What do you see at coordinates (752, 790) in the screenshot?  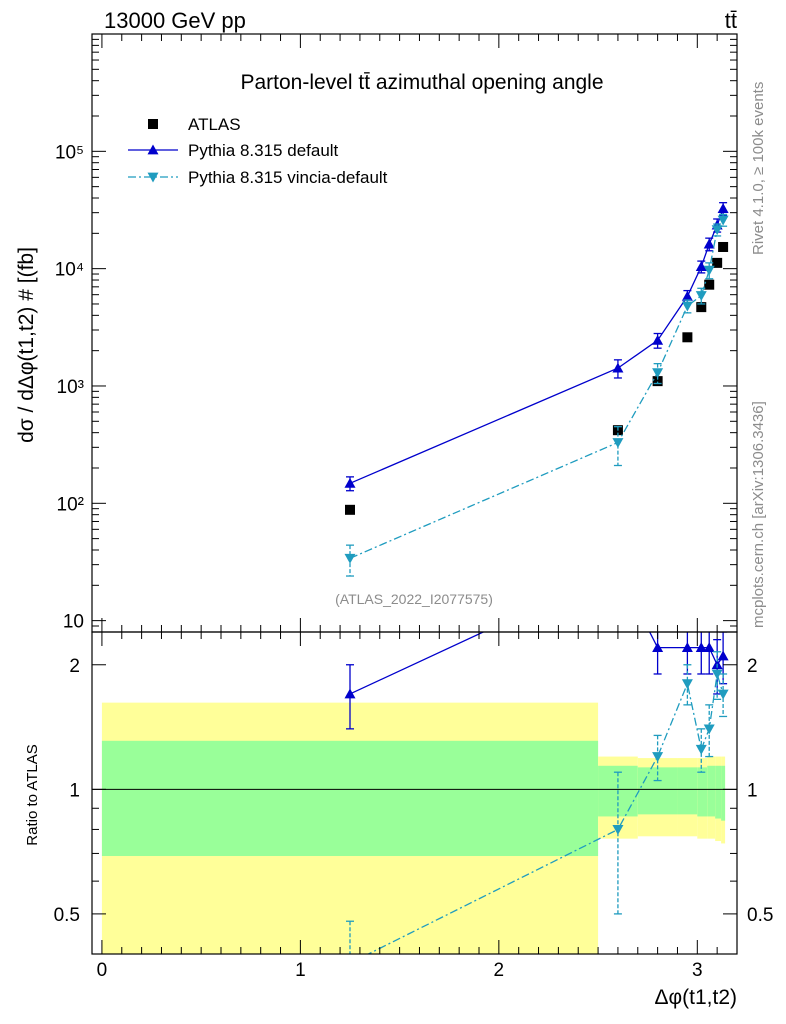 I see `ratio-y-tick-label-right: 1` at bounding box center [752, 790].